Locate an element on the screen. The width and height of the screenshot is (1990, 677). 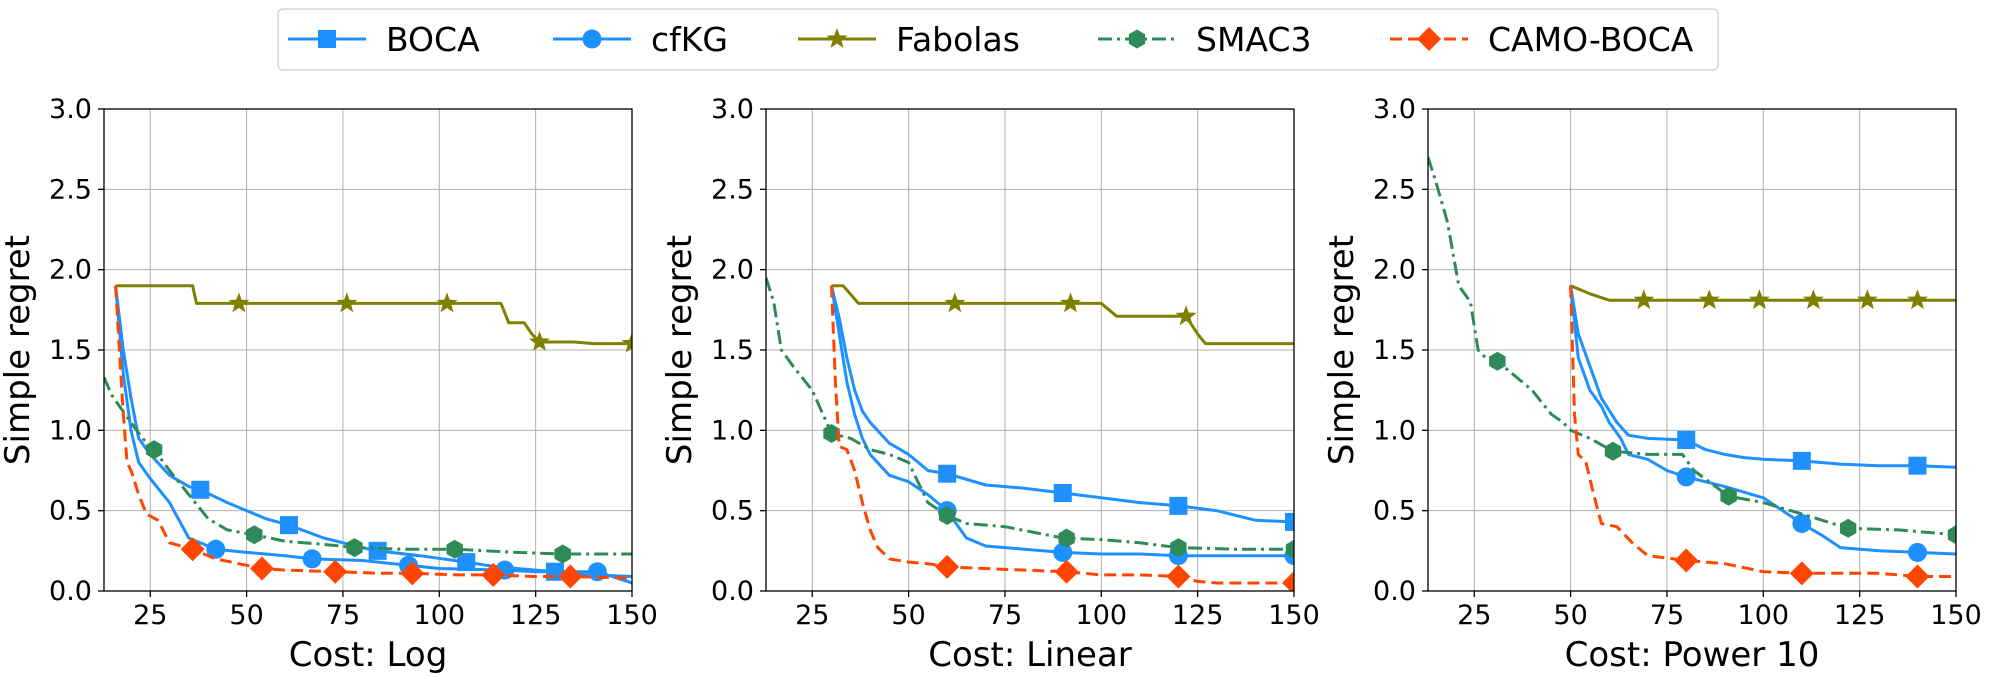
x-tick-label: 100 is located at coordinates (1764, 615).